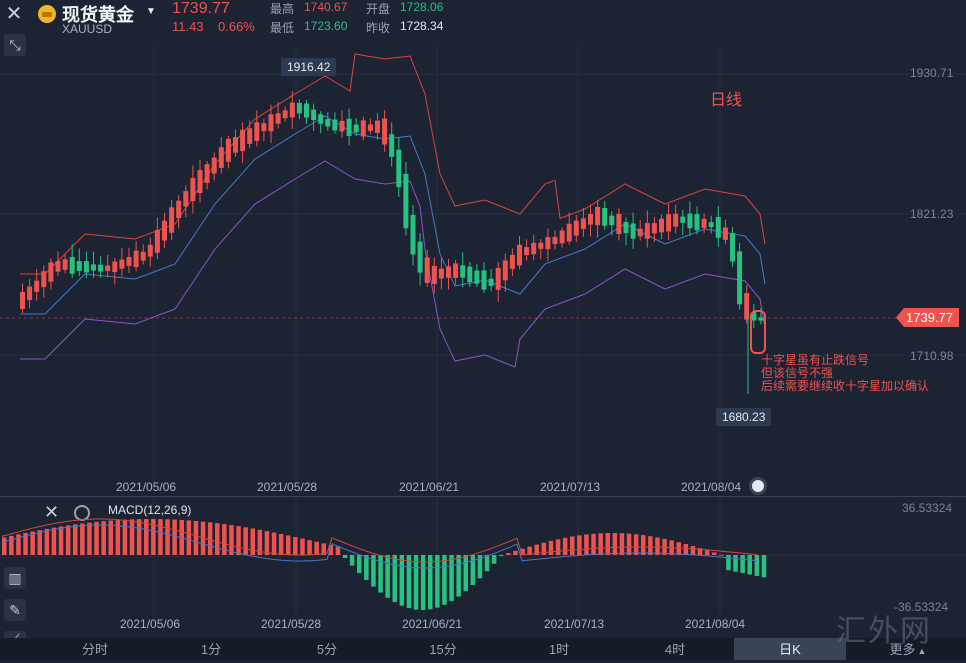 The image size is (966, 663). Describe the element at coordinates (429, 487) in the screenshot. I see `x-tick-3: 2021/06/21` at that location.